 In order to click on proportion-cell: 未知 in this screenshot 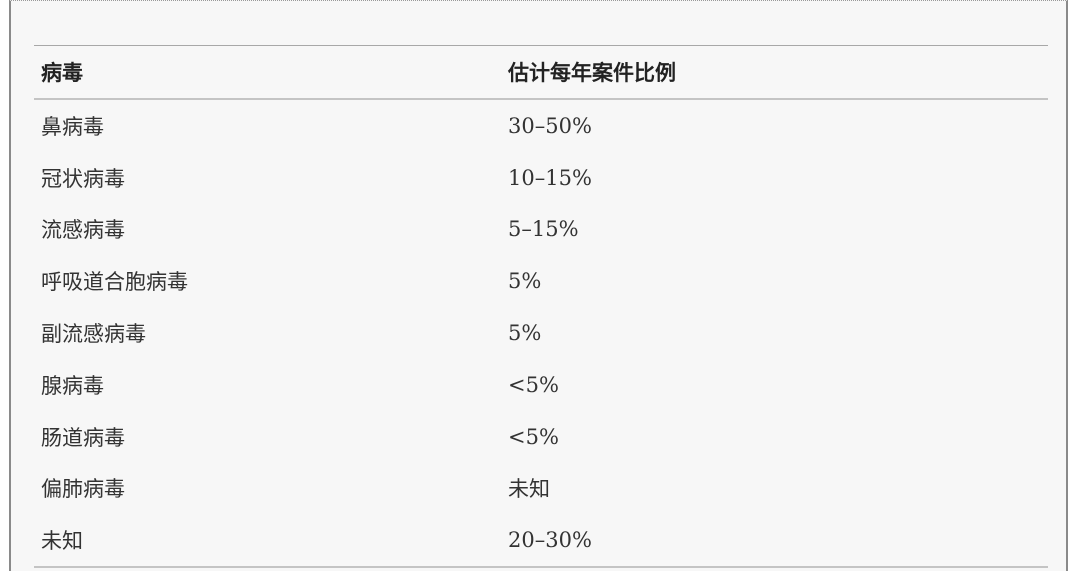, I will do `click(529, 489)`.